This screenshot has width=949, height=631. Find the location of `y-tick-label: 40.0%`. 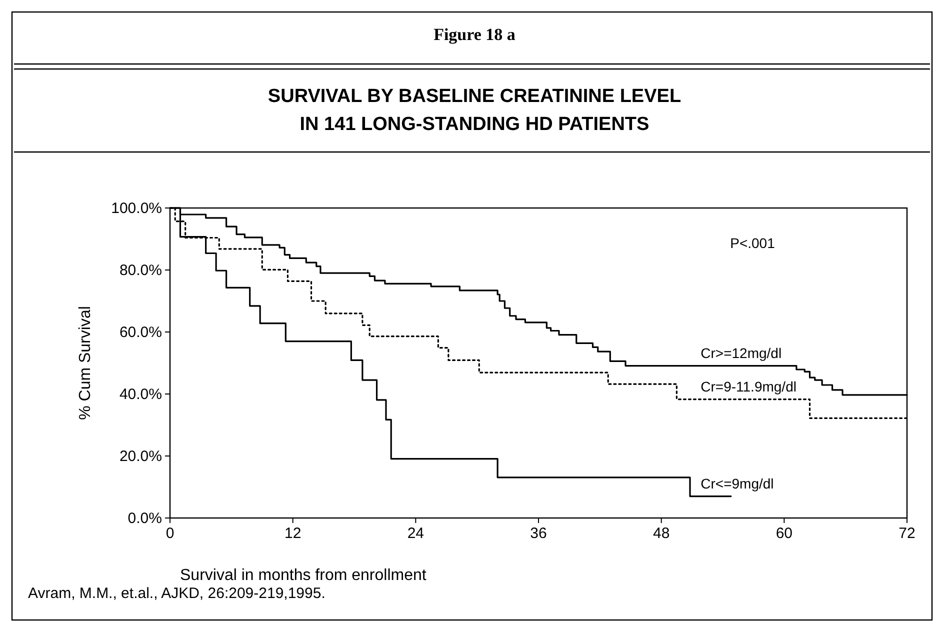

y-tick-label: 40.0% is located at coordinates (140, 394).